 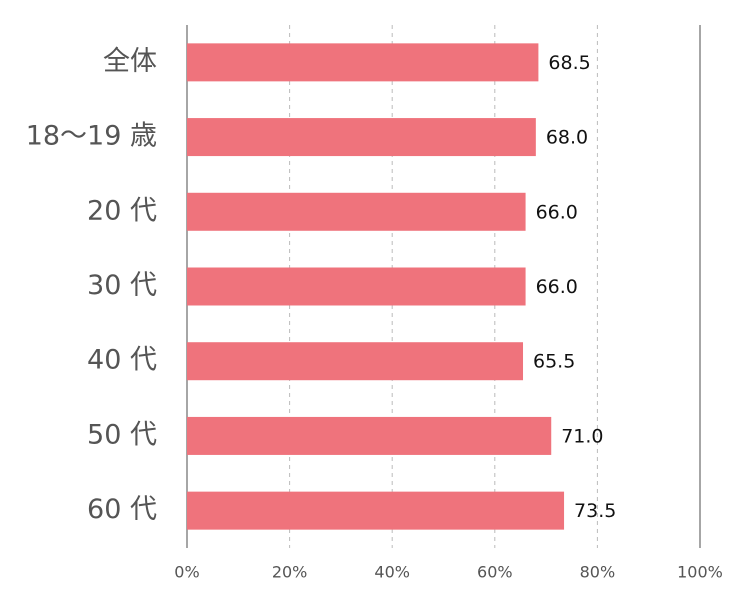 What do you see at coordinates (122, 434) in the screenshot?
I see `y-tick-label: 50 代` at bounding box center [122, 434].